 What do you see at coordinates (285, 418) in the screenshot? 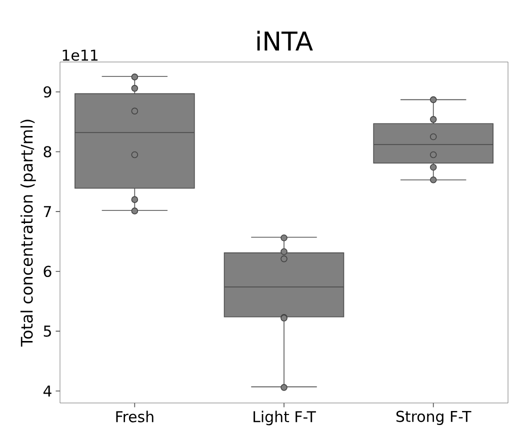
I see `x-tick-label: Light F-T` at bounding box center [285, 418].